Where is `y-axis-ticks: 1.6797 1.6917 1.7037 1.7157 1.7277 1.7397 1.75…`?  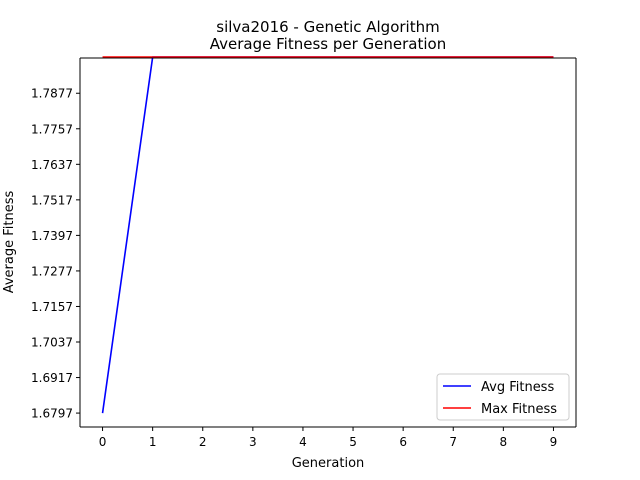 y-axis-ticks: 1.6797 1.6917 1.7037 1.7157 1.7277 1.7397 1.75… is located at coordinates (55, 254).